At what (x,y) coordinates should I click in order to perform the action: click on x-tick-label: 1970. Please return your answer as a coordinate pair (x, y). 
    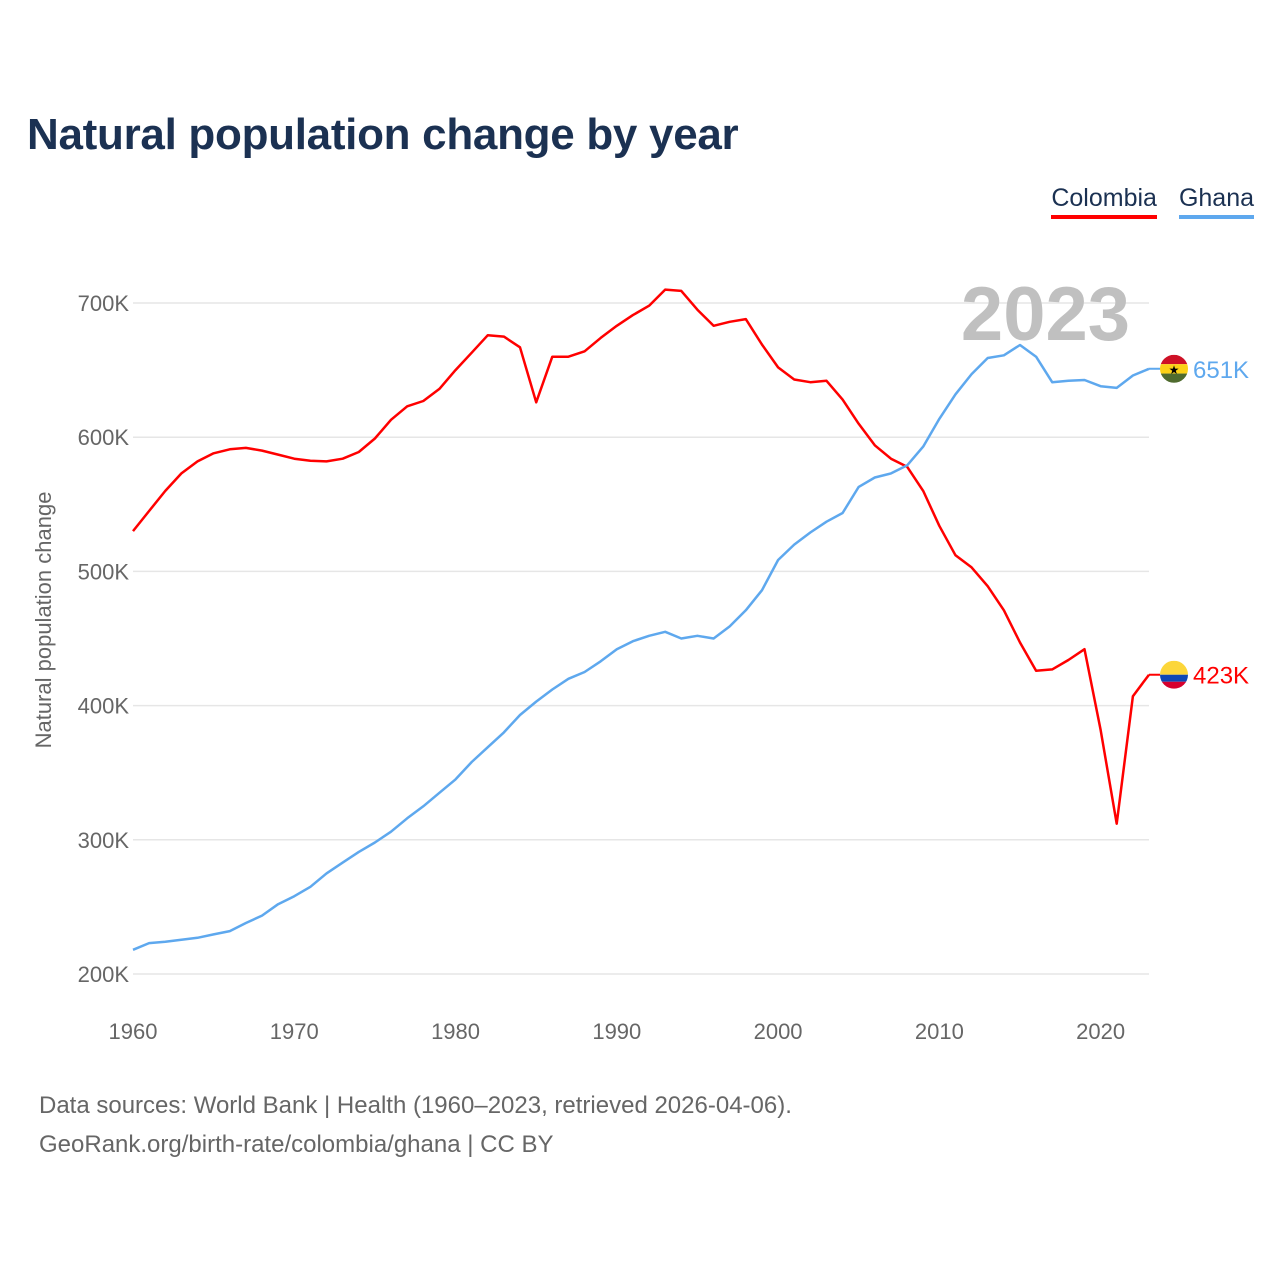
    Looking at the image, I should click on (294, 1031).